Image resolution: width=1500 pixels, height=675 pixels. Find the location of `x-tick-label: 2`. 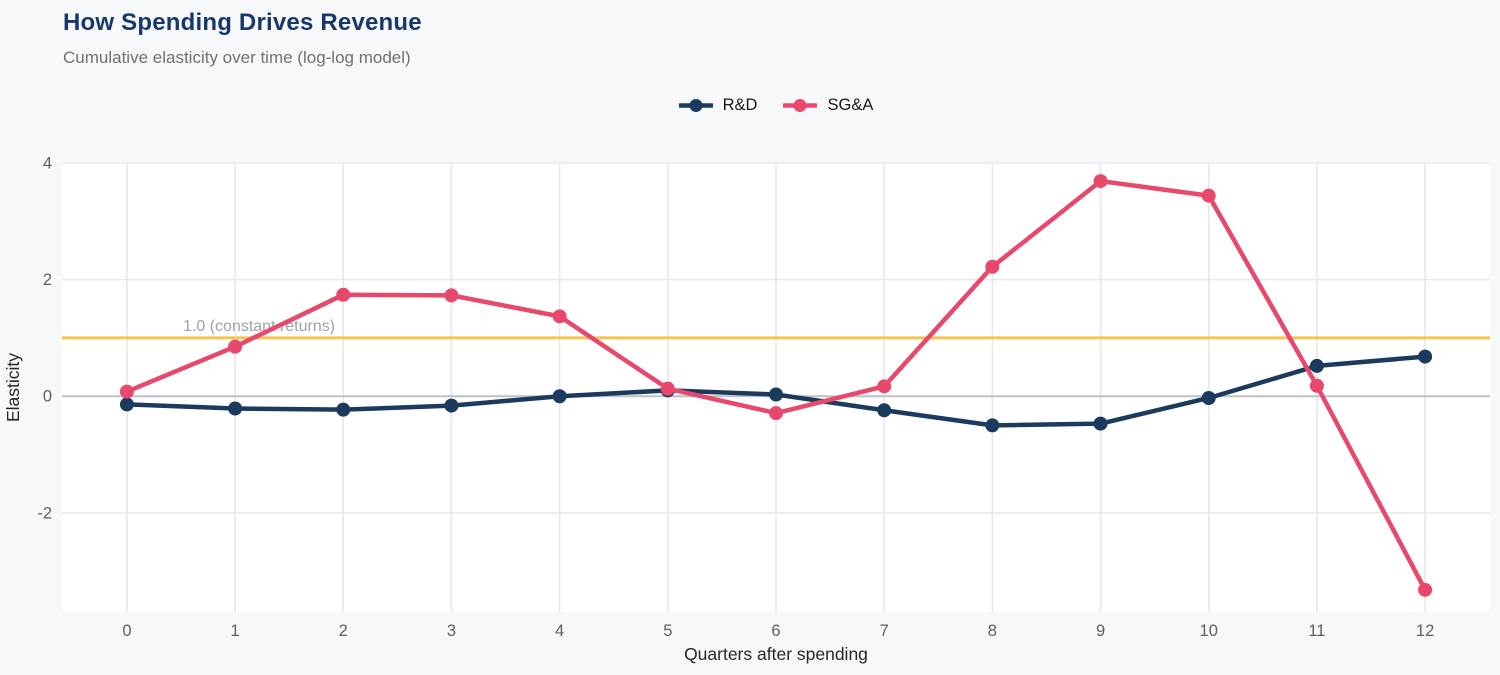

x-tick-label: 2 is located at coordinates (343, 631).